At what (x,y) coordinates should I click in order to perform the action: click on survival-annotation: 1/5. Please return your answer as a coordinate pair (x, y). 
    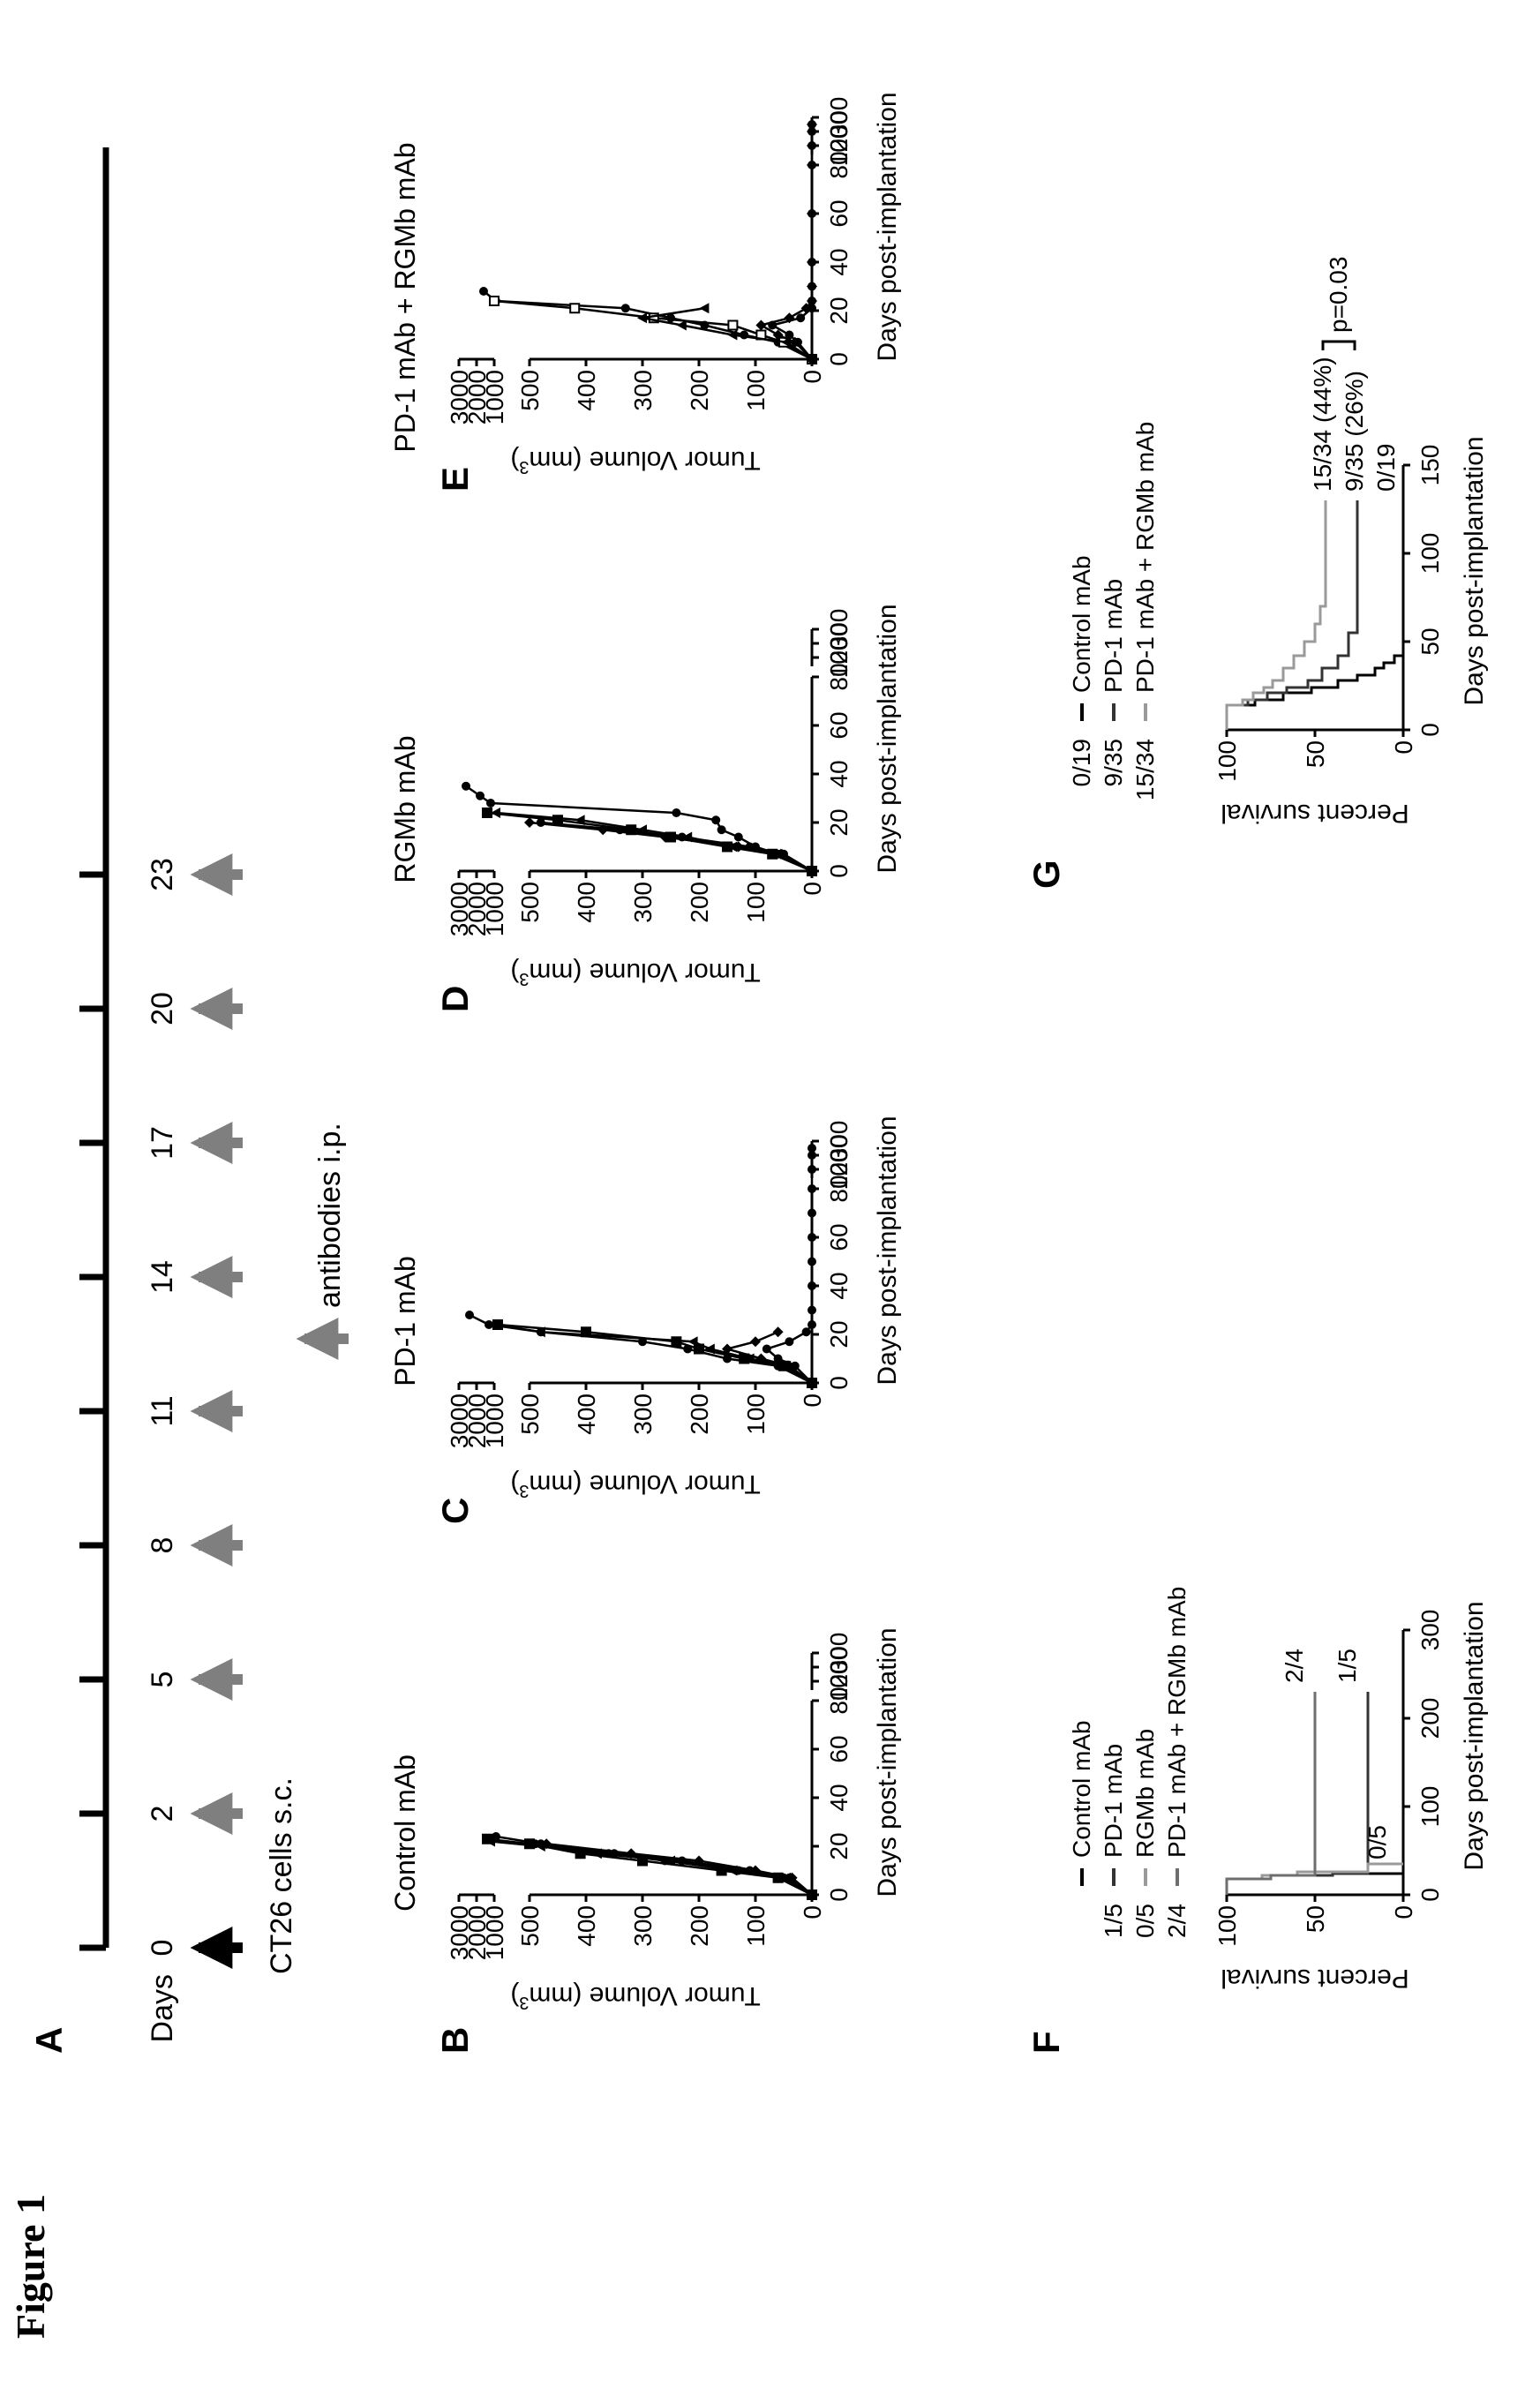
    Looking at the image, I should click on (1347, 1666).